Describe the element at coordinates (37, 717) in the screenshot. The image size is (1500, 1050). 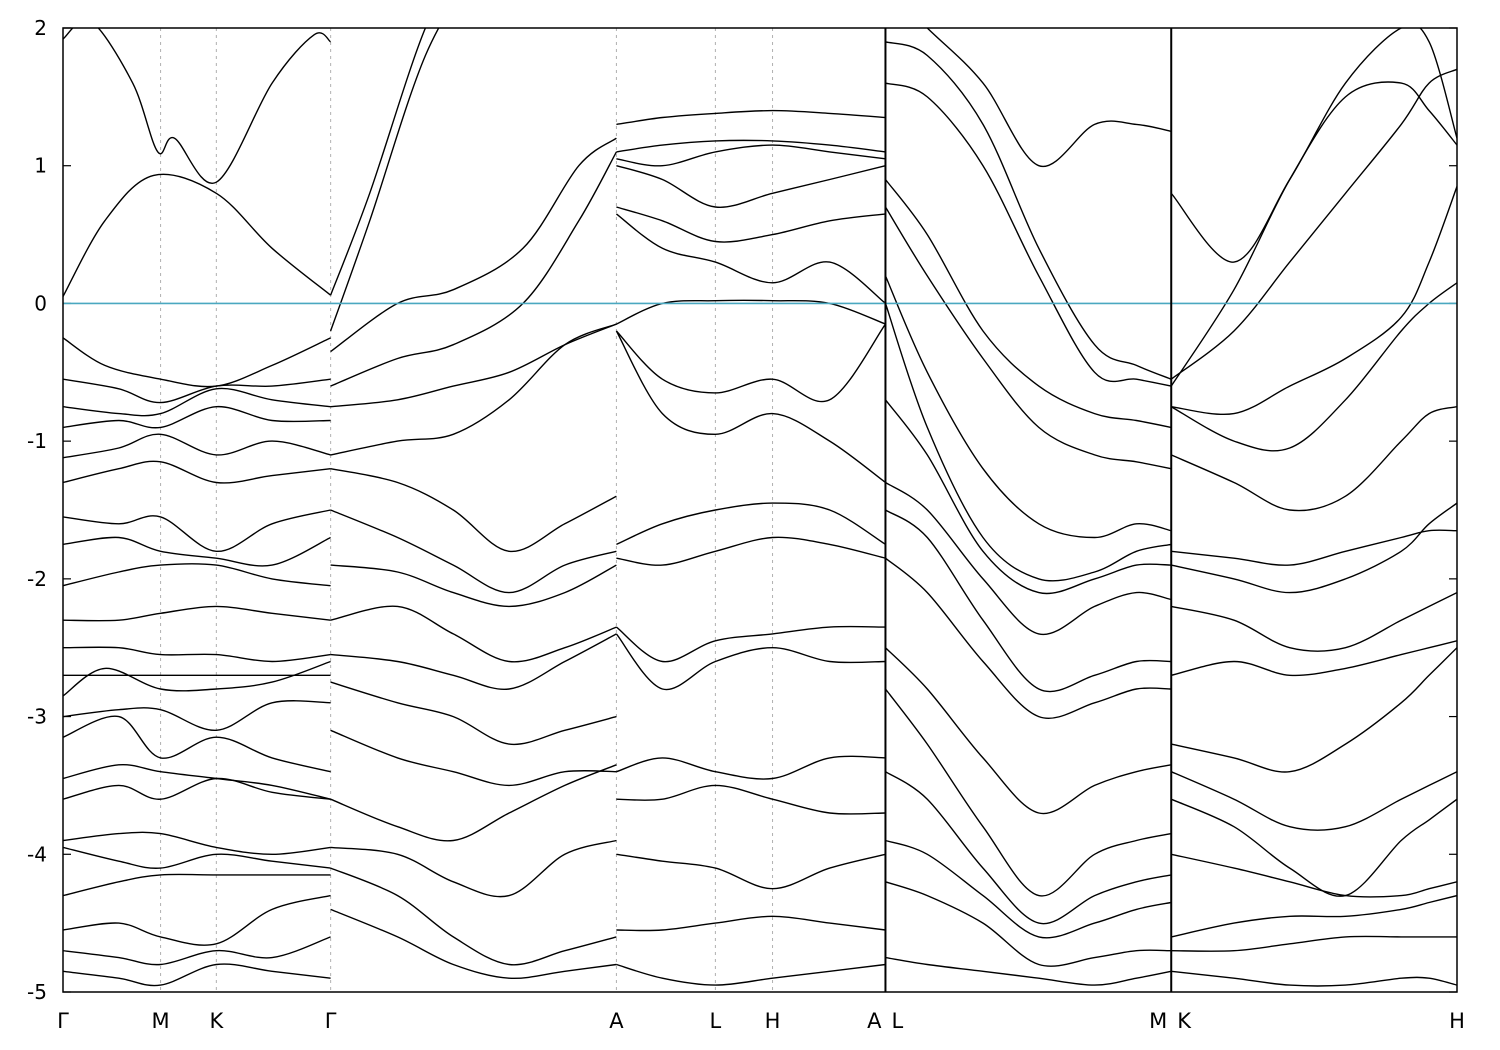
I see `y-tick-label: -3` at that location.